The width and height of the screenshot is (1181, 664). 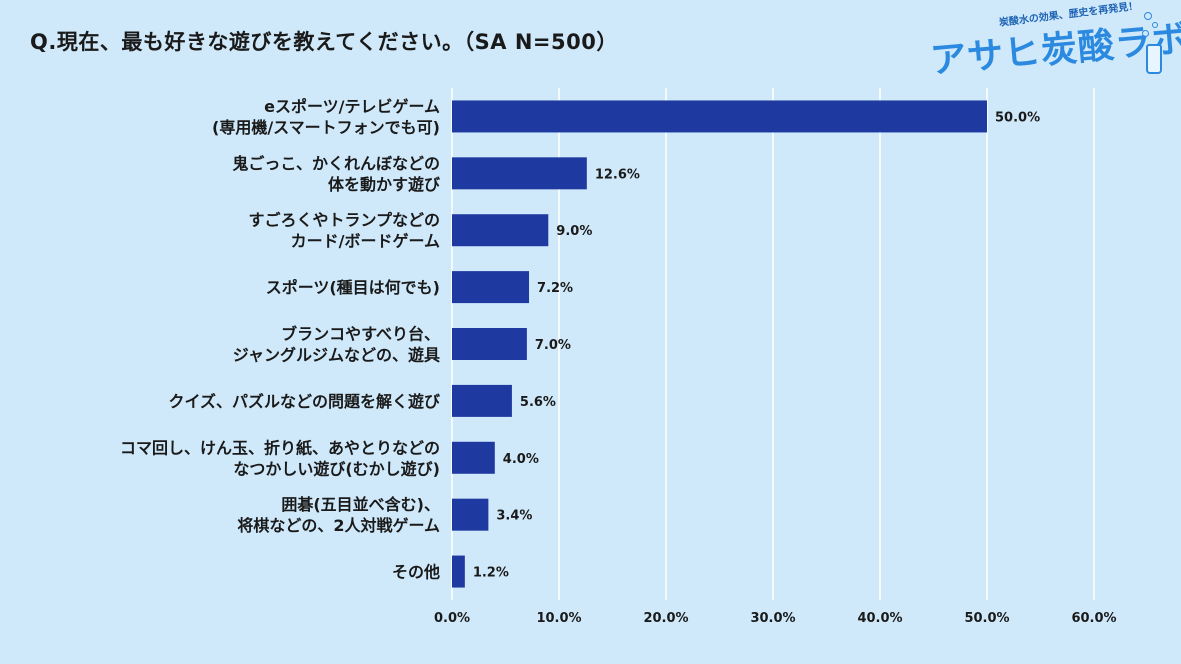 I want to click on category-label: コマ回し、けん玉、折り紙、あやとりなどの, so click(x=280, y=447).